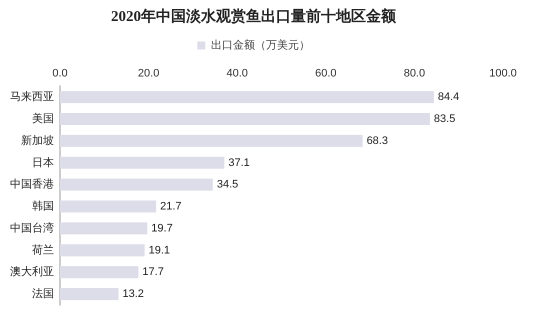  Describe the element at coordinates (32, 97) in the screenshot. I see `y-tick-label: 马来西亚` at that location.